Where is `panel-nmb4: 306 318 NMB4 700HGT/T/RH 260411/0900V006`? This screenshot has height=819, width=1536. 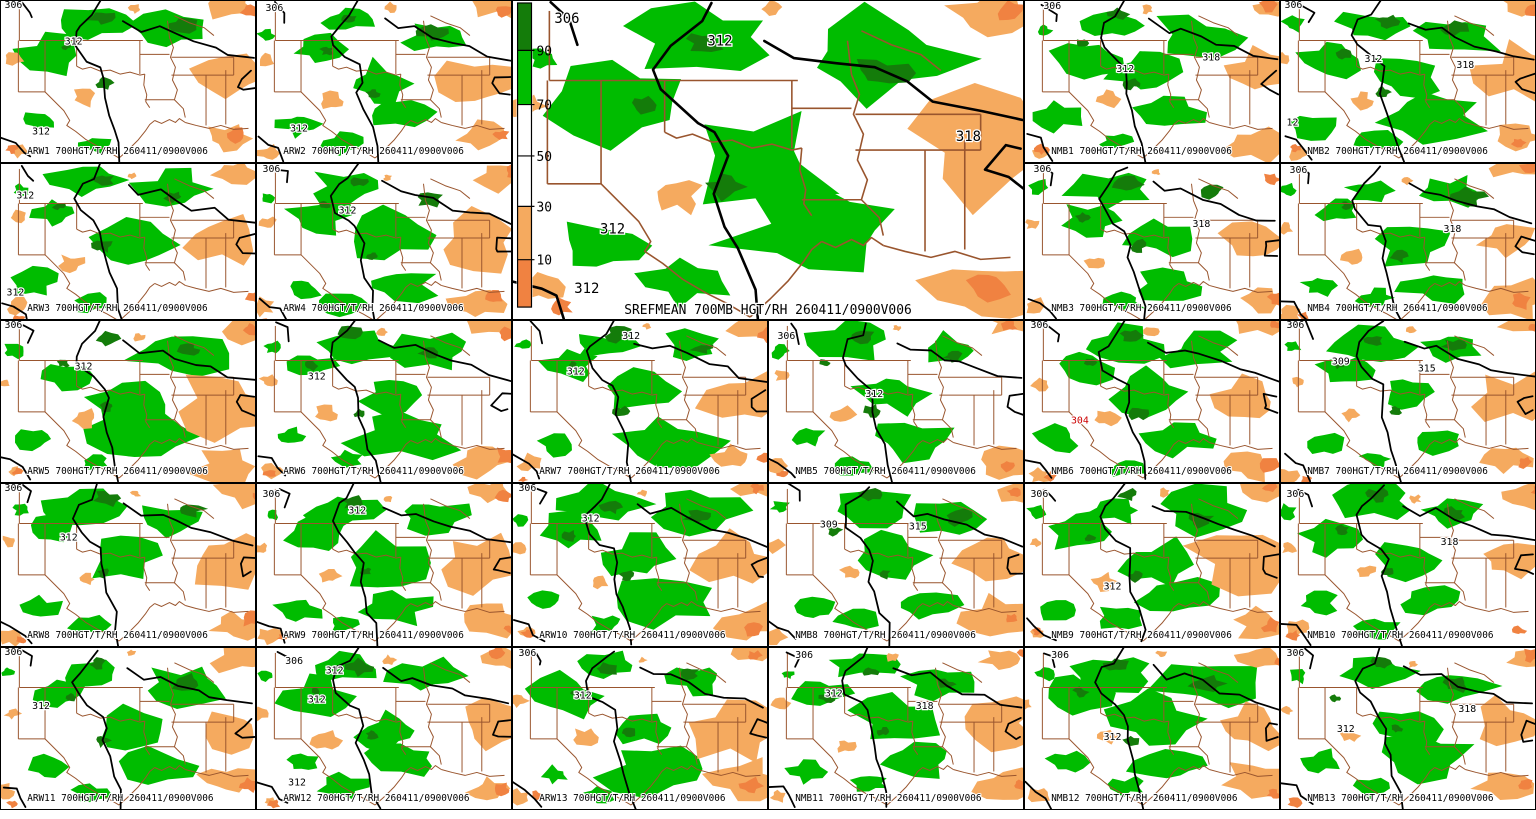
panel-nmb4: 306 318 NMB4 700HGT/T/RH 260411/0900V006 is located at coordinates (1408, 241).